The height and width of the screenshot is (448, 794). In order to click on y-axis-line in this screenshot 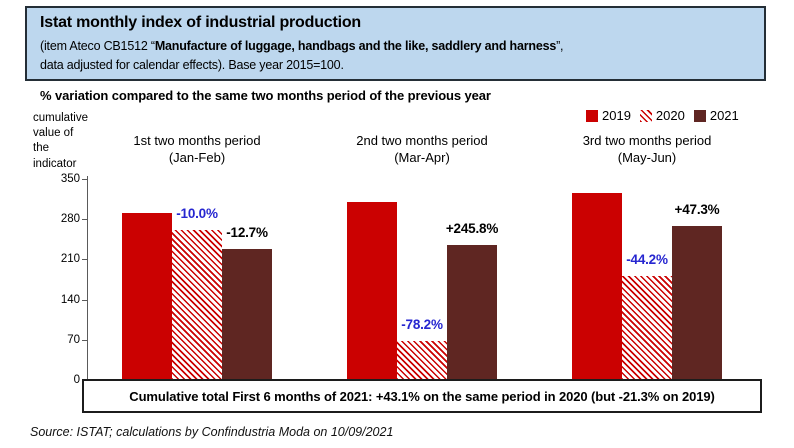, I will do `click(87, 278)`.